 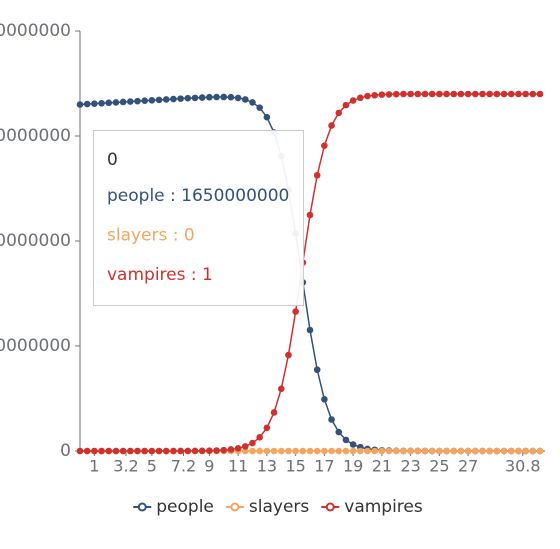 I want to click on legend-label: people, so click(x=185, y=507).